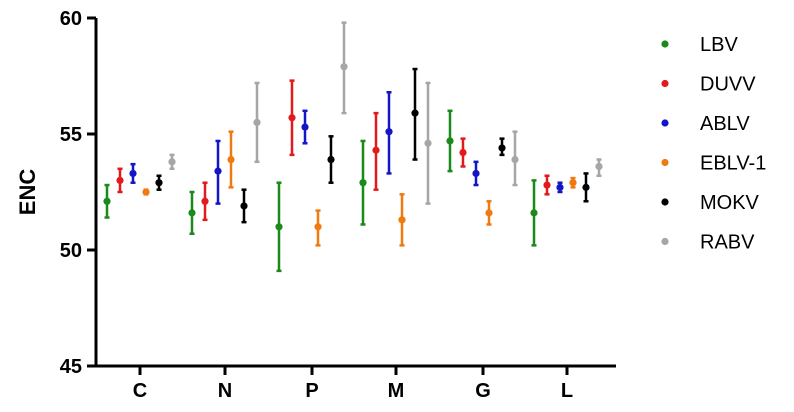 The image size is (794, 412). I want to click on y-tick-label: 60, so click(71, 19).